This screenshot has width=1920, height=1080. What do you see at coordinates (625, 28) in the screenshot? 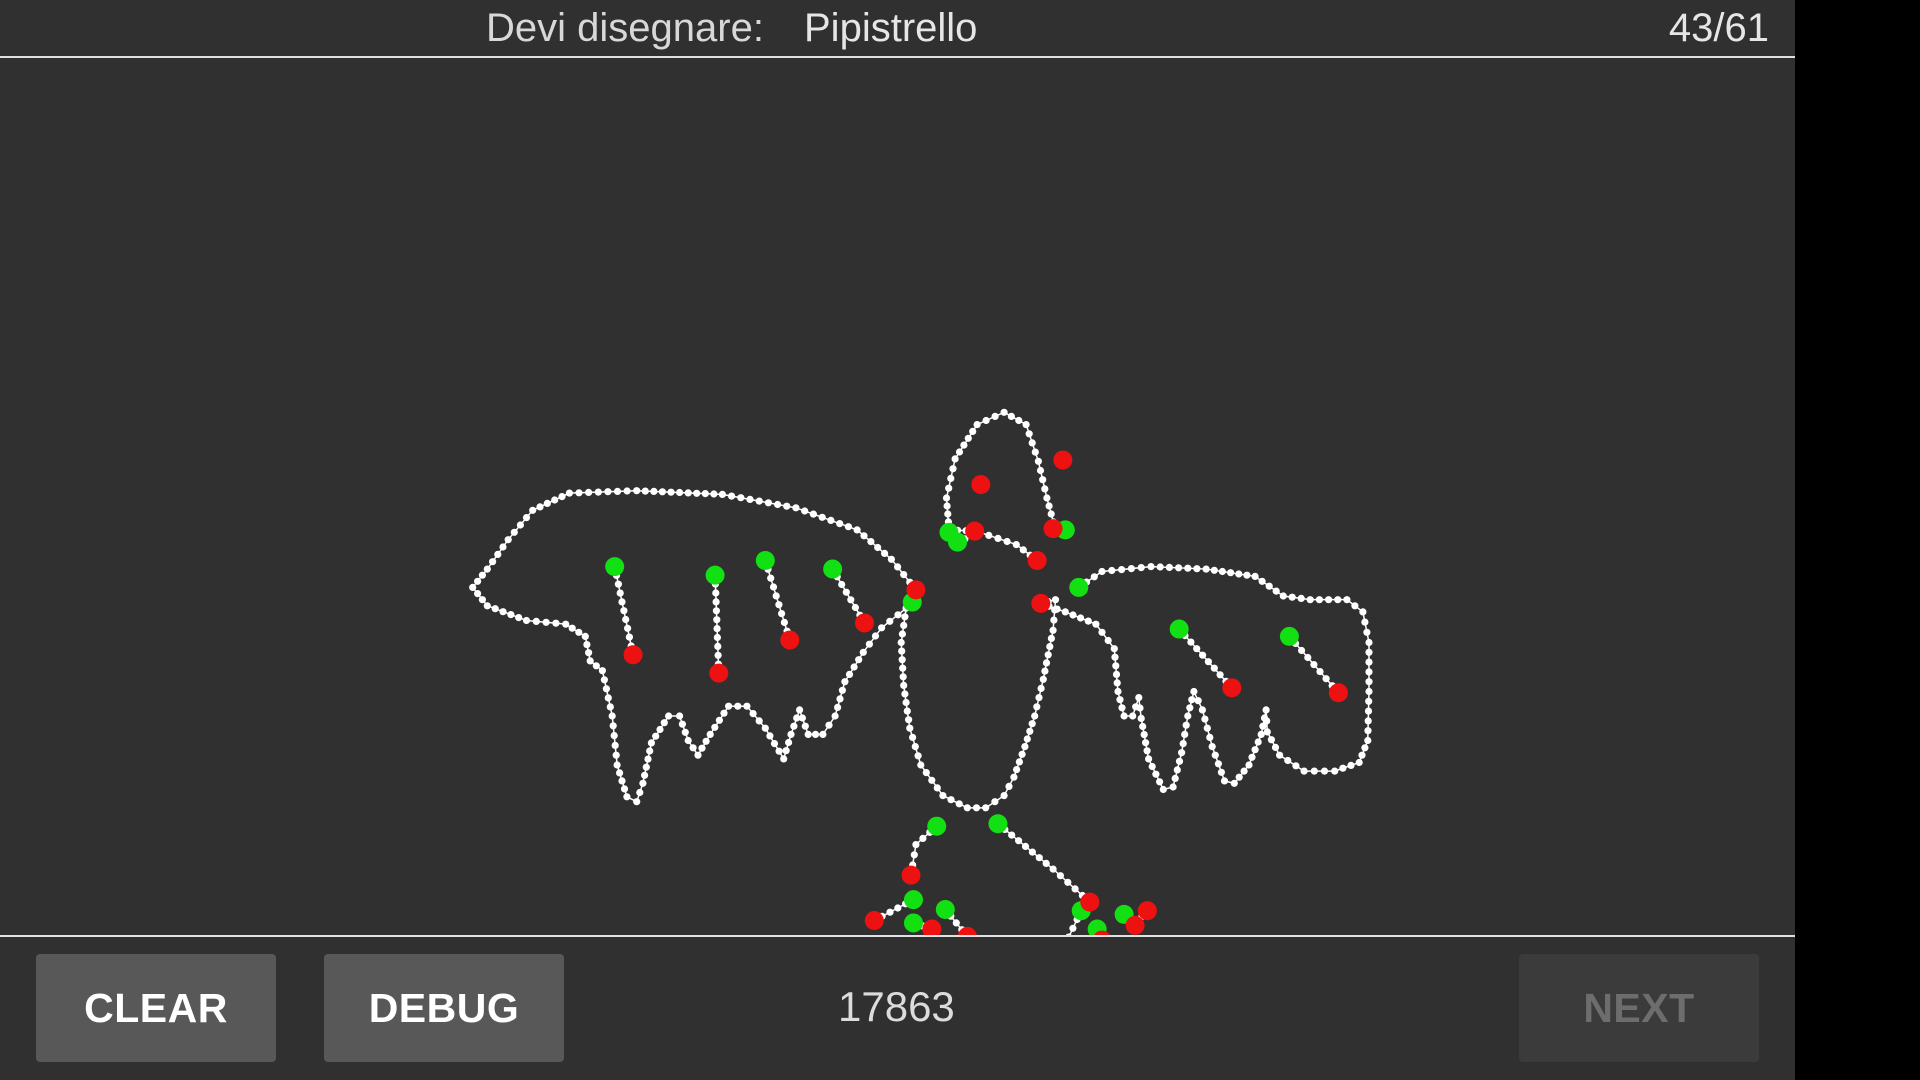
I see `prompt-label: Devi disegnare:` at bounding box center [625, 28].